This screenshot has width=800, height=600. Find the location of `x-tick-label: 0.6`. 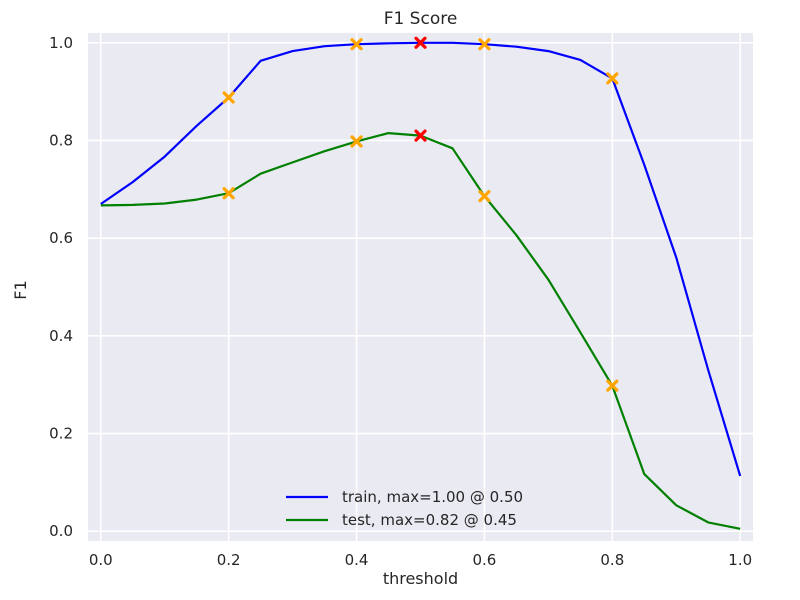

x-tick-label: 0.6 is located at coordinates (485, 560).